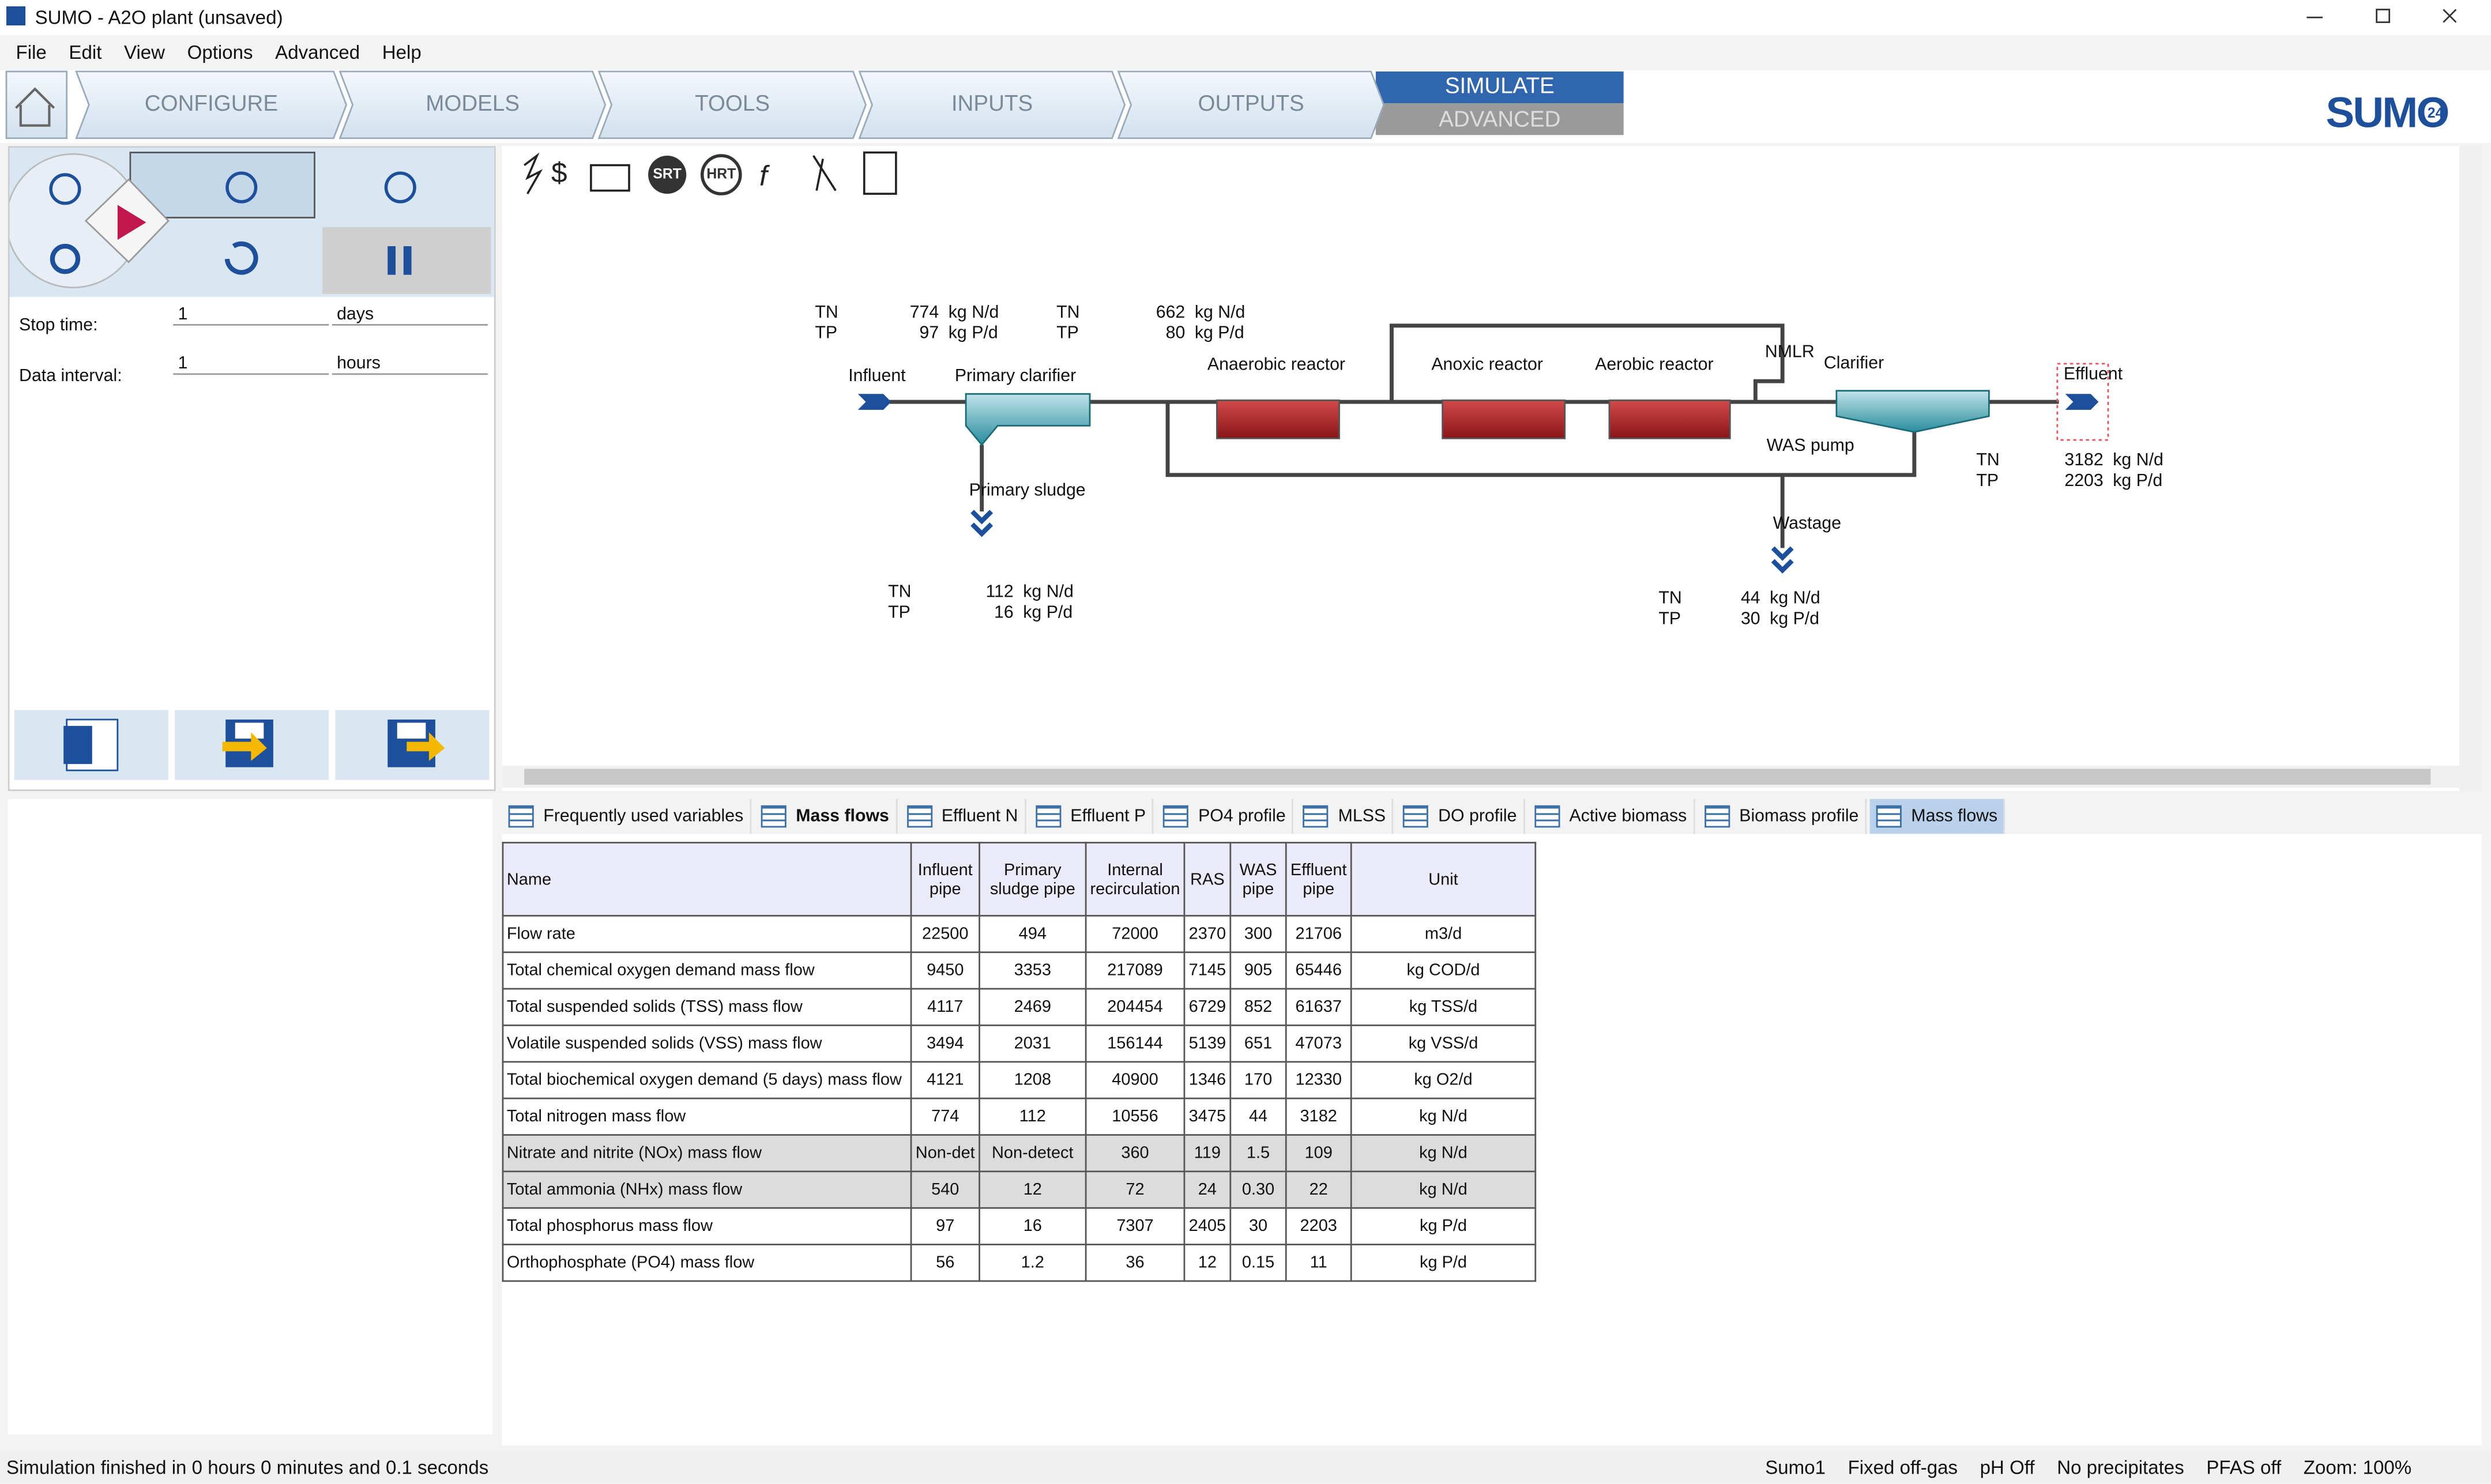 The width and height of the screenshot is (2491, 1484). What do you see at coordinates (1135, 1153) in the screenshot?
I see `table-cell: 360` at bounding box center [1135, 1153].